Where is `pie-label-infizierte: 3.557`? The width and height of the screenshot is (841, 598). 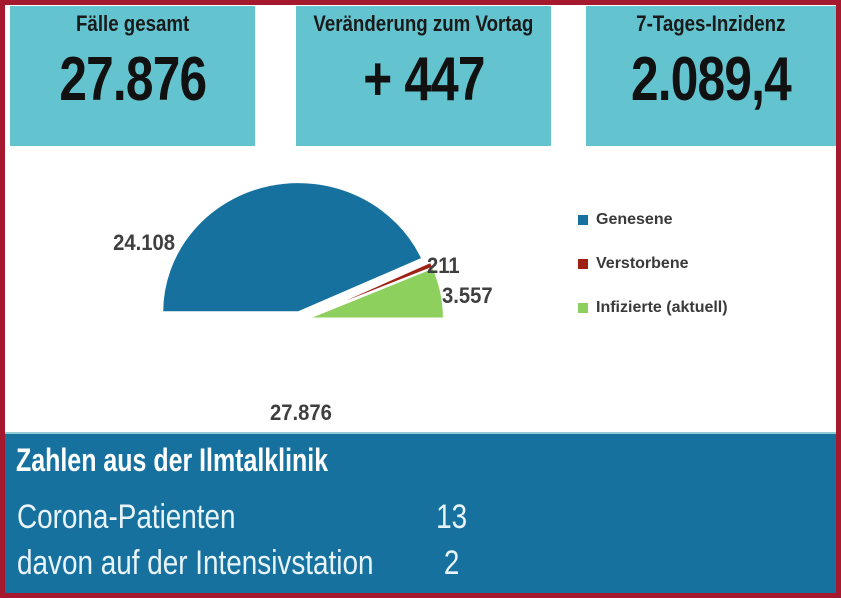
pie-label-infizierte: 3.557 is located at coordinates (467, 295).